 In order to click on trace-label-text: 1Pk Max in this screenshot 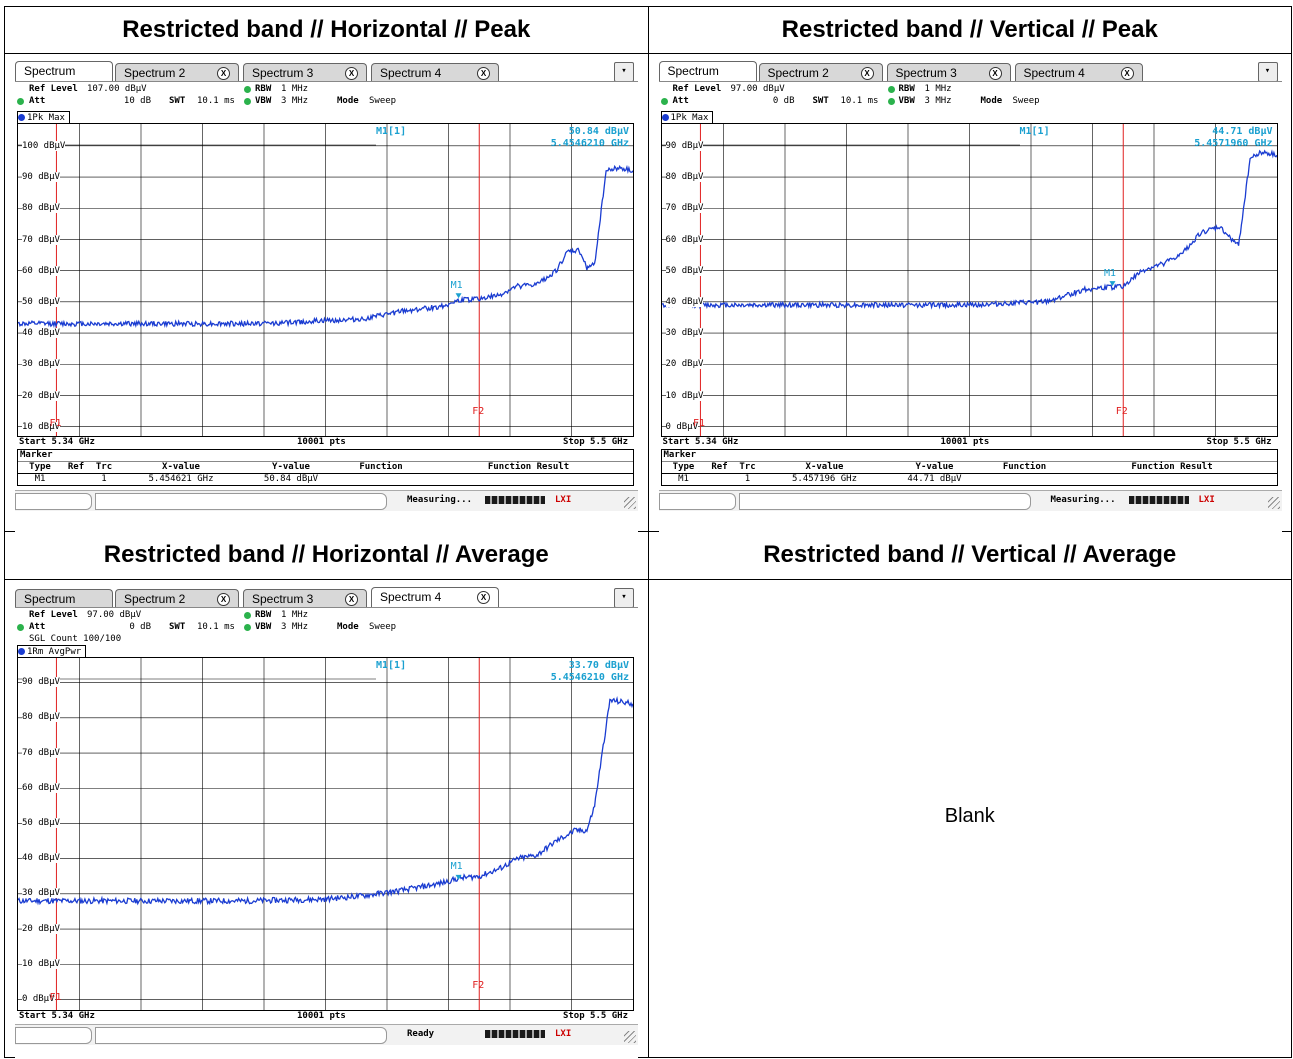, I will do `click(46, 118)`.